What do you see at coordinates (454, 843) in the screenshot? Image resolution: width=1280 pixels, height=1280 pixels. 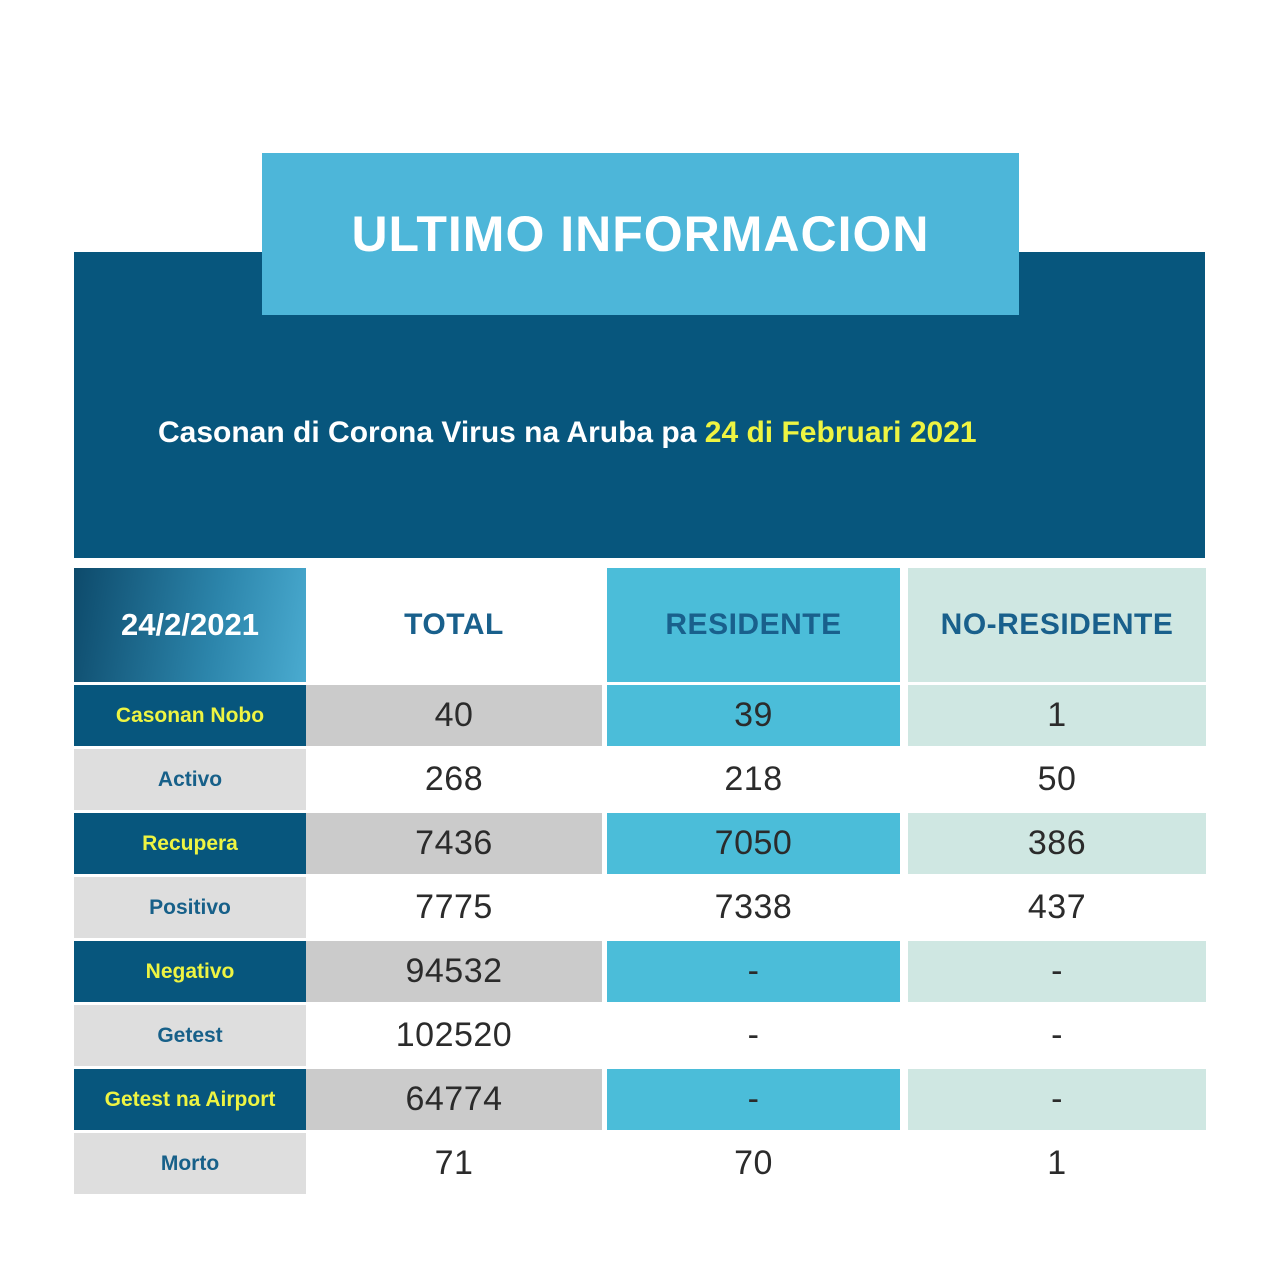 I see `total-value: 7436` at bounding box center [454, 843].